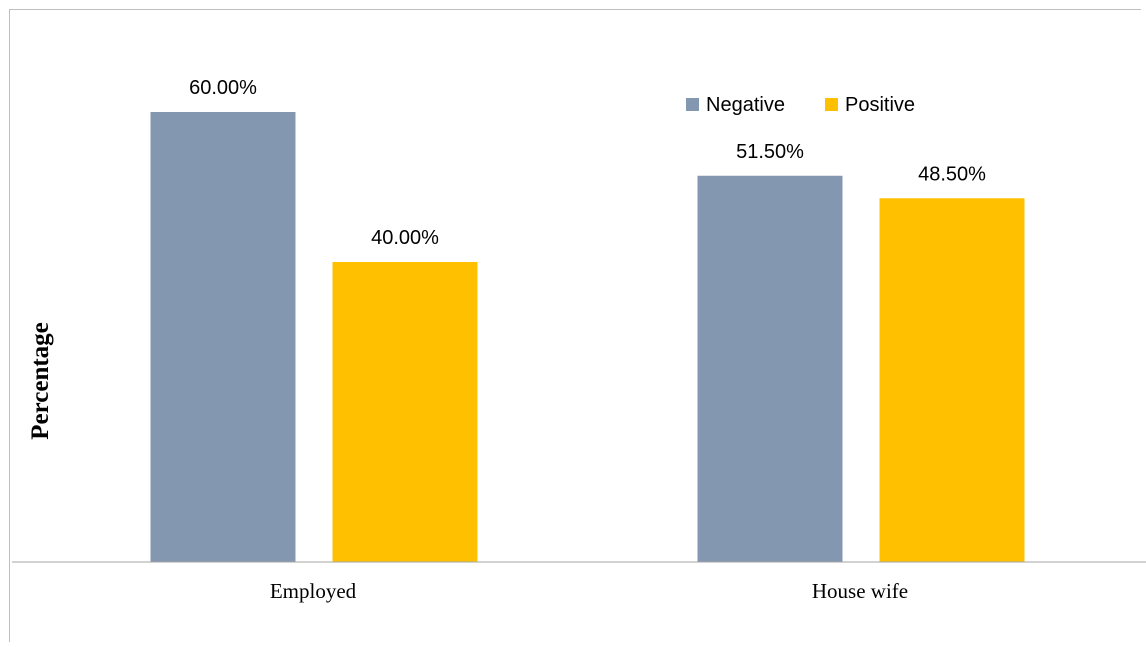  Describe the element at coordinates (692, 104) in the screenshot. I see `legend-swatch-negative` at that location.